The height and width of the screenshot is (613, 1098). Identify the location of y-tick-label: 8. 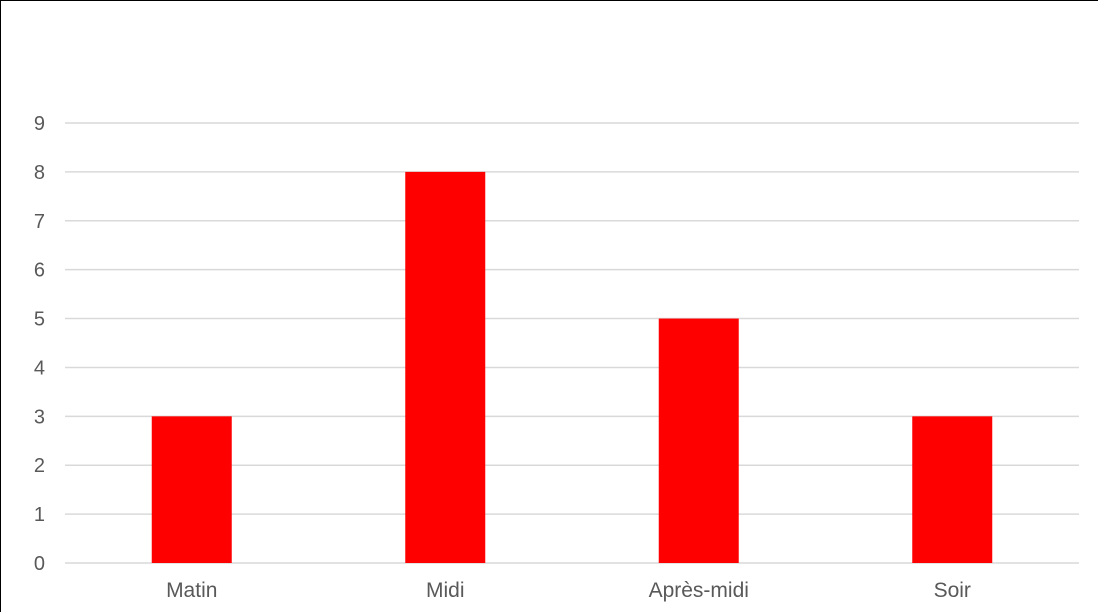
(39, 173).